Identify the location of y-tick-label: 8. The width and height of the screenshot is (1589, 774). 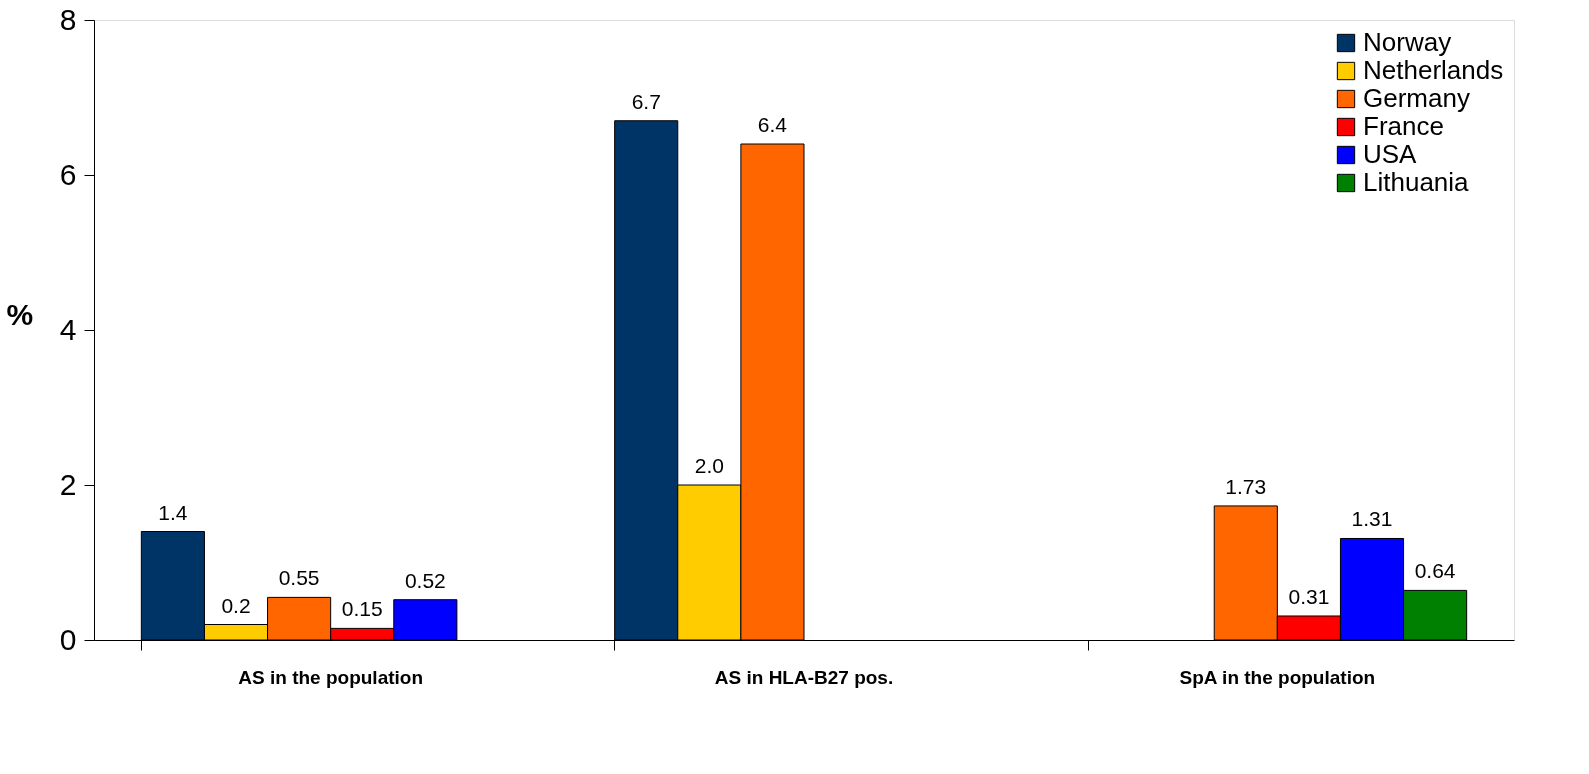
(68, 19).